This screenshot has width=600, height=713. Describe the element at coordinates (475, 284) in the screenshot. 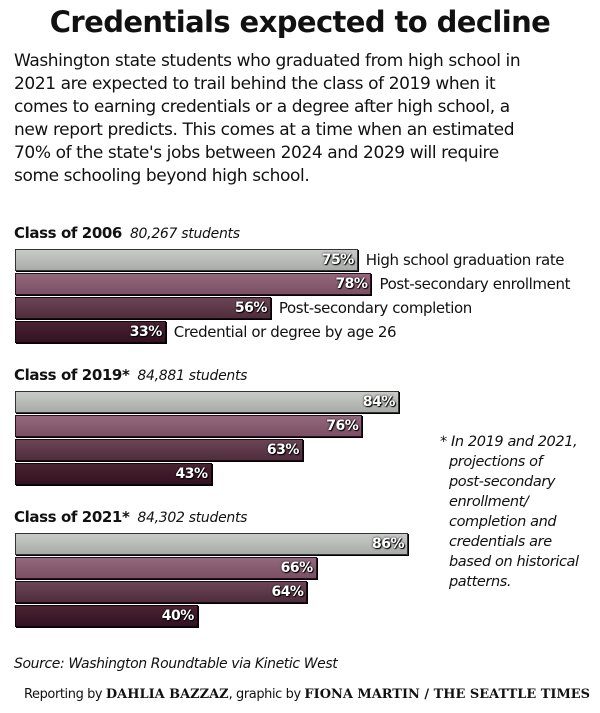

I see `category-label: Post-secondary enrollment` at that location.